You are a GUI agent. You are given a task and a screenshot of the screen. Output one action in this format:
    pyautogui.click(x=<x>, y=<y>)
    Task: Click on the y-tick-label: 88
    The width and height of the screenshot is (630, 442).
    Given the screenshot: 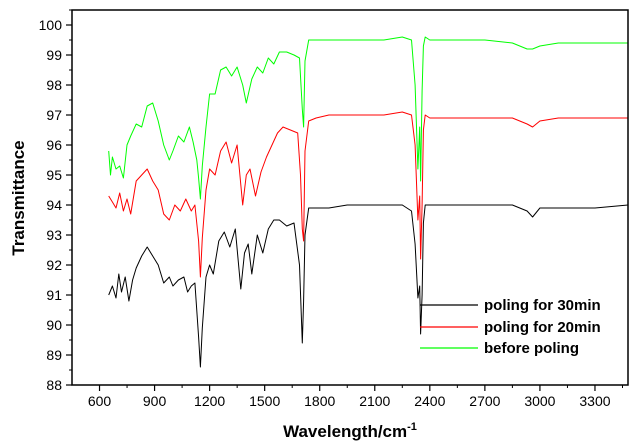 What is the action you would take?
    pyautogui.click(x=54, y=385)
    